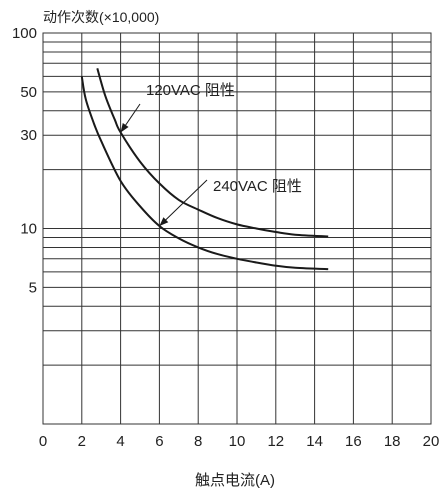 This screenshot has height=494, width=446. Describe the element at coordinates (28, 229) in the screenshot. I see `y-tick-label: 10` at that location.